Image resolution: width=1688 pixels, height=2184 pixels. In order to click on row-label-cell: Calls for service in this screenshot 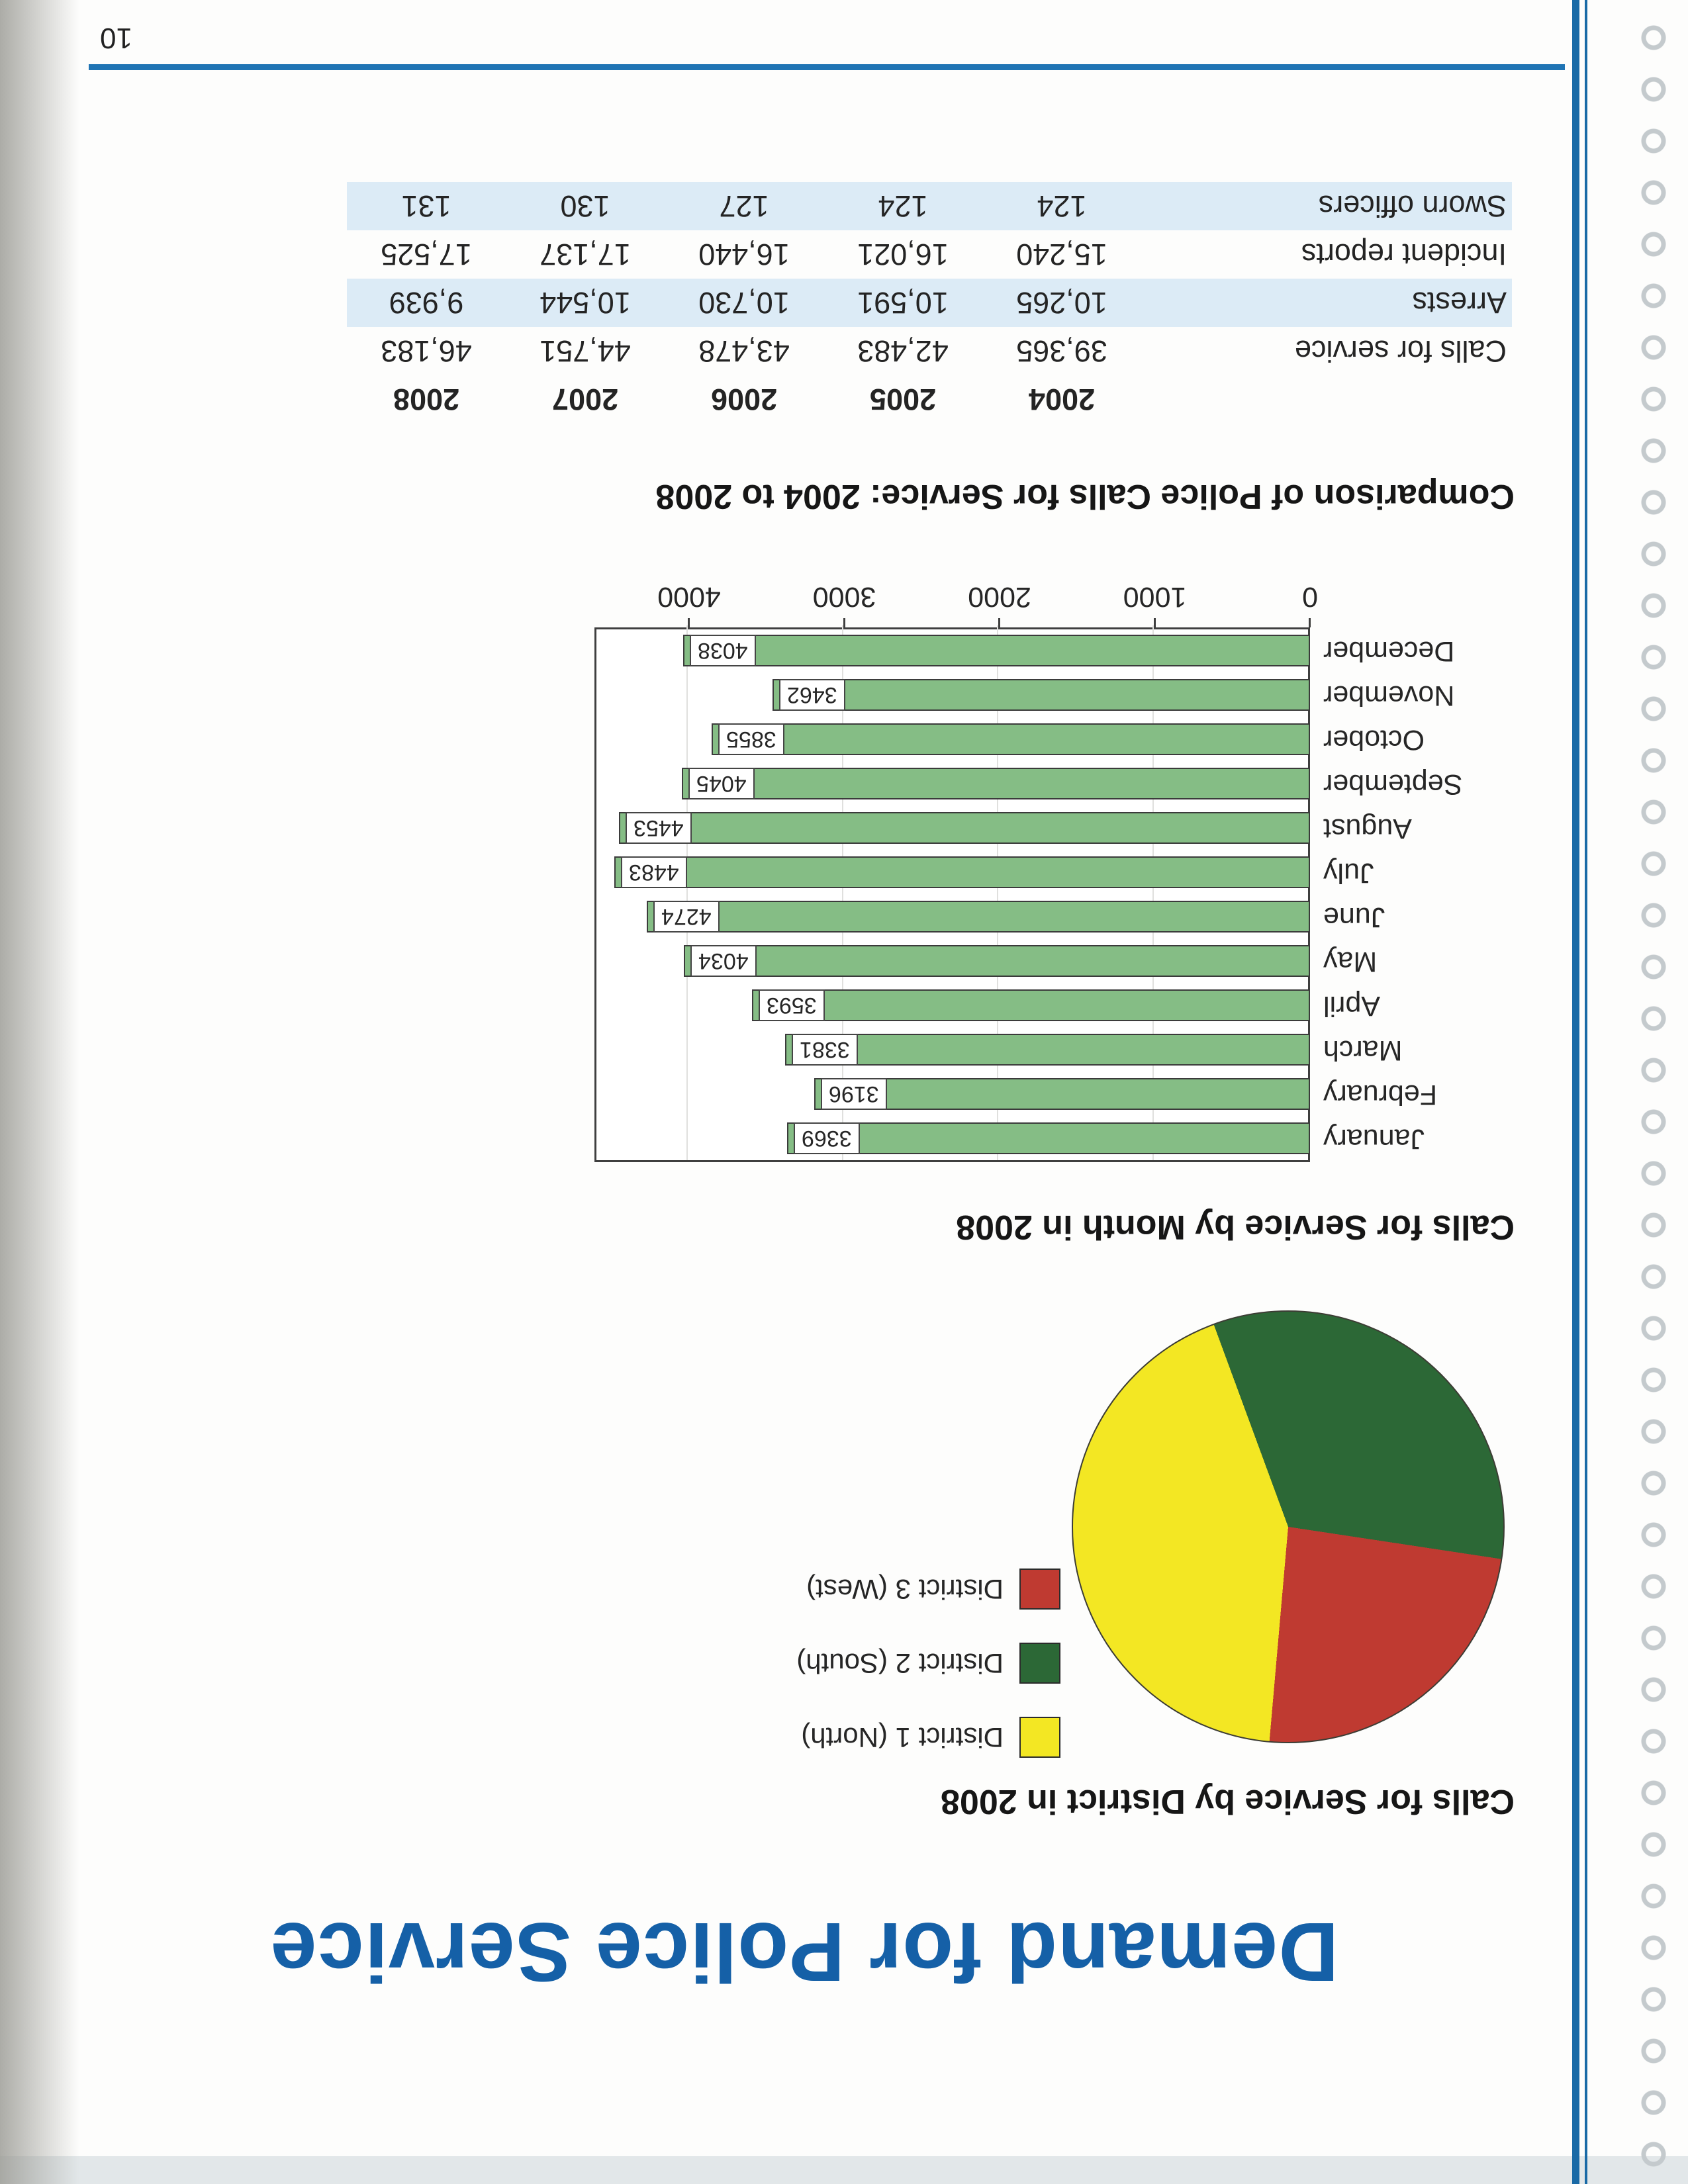, I will do `click(1400, 351)`.